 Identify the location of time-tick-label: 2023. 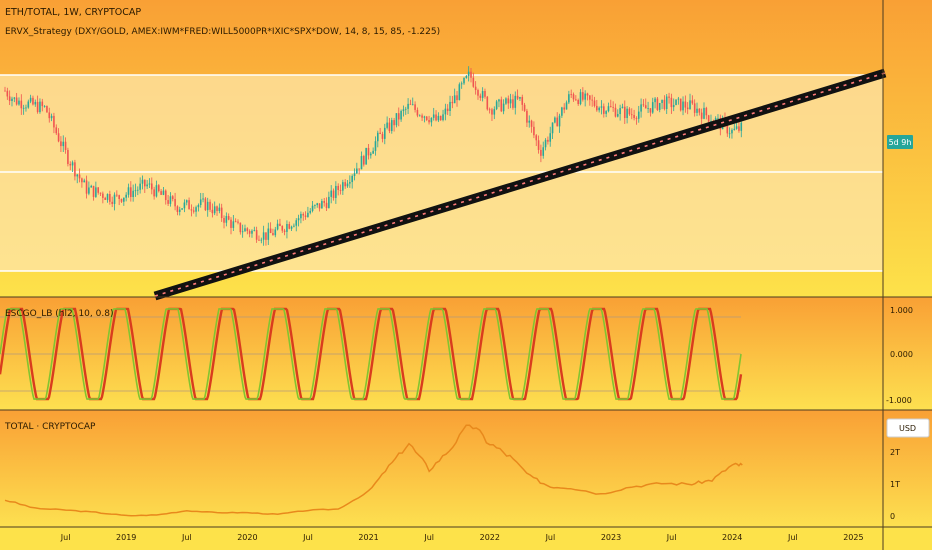
(611, 537).